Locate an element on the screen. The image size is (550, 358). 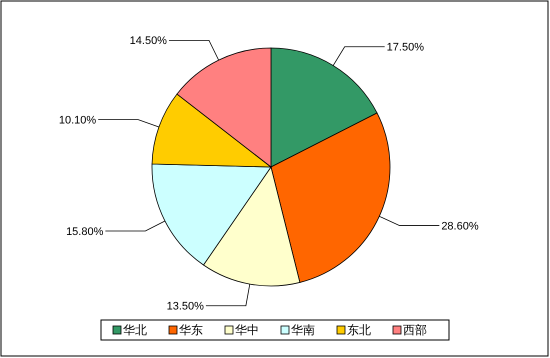
legend-label: 东北 is located at coordinates (359, 330).